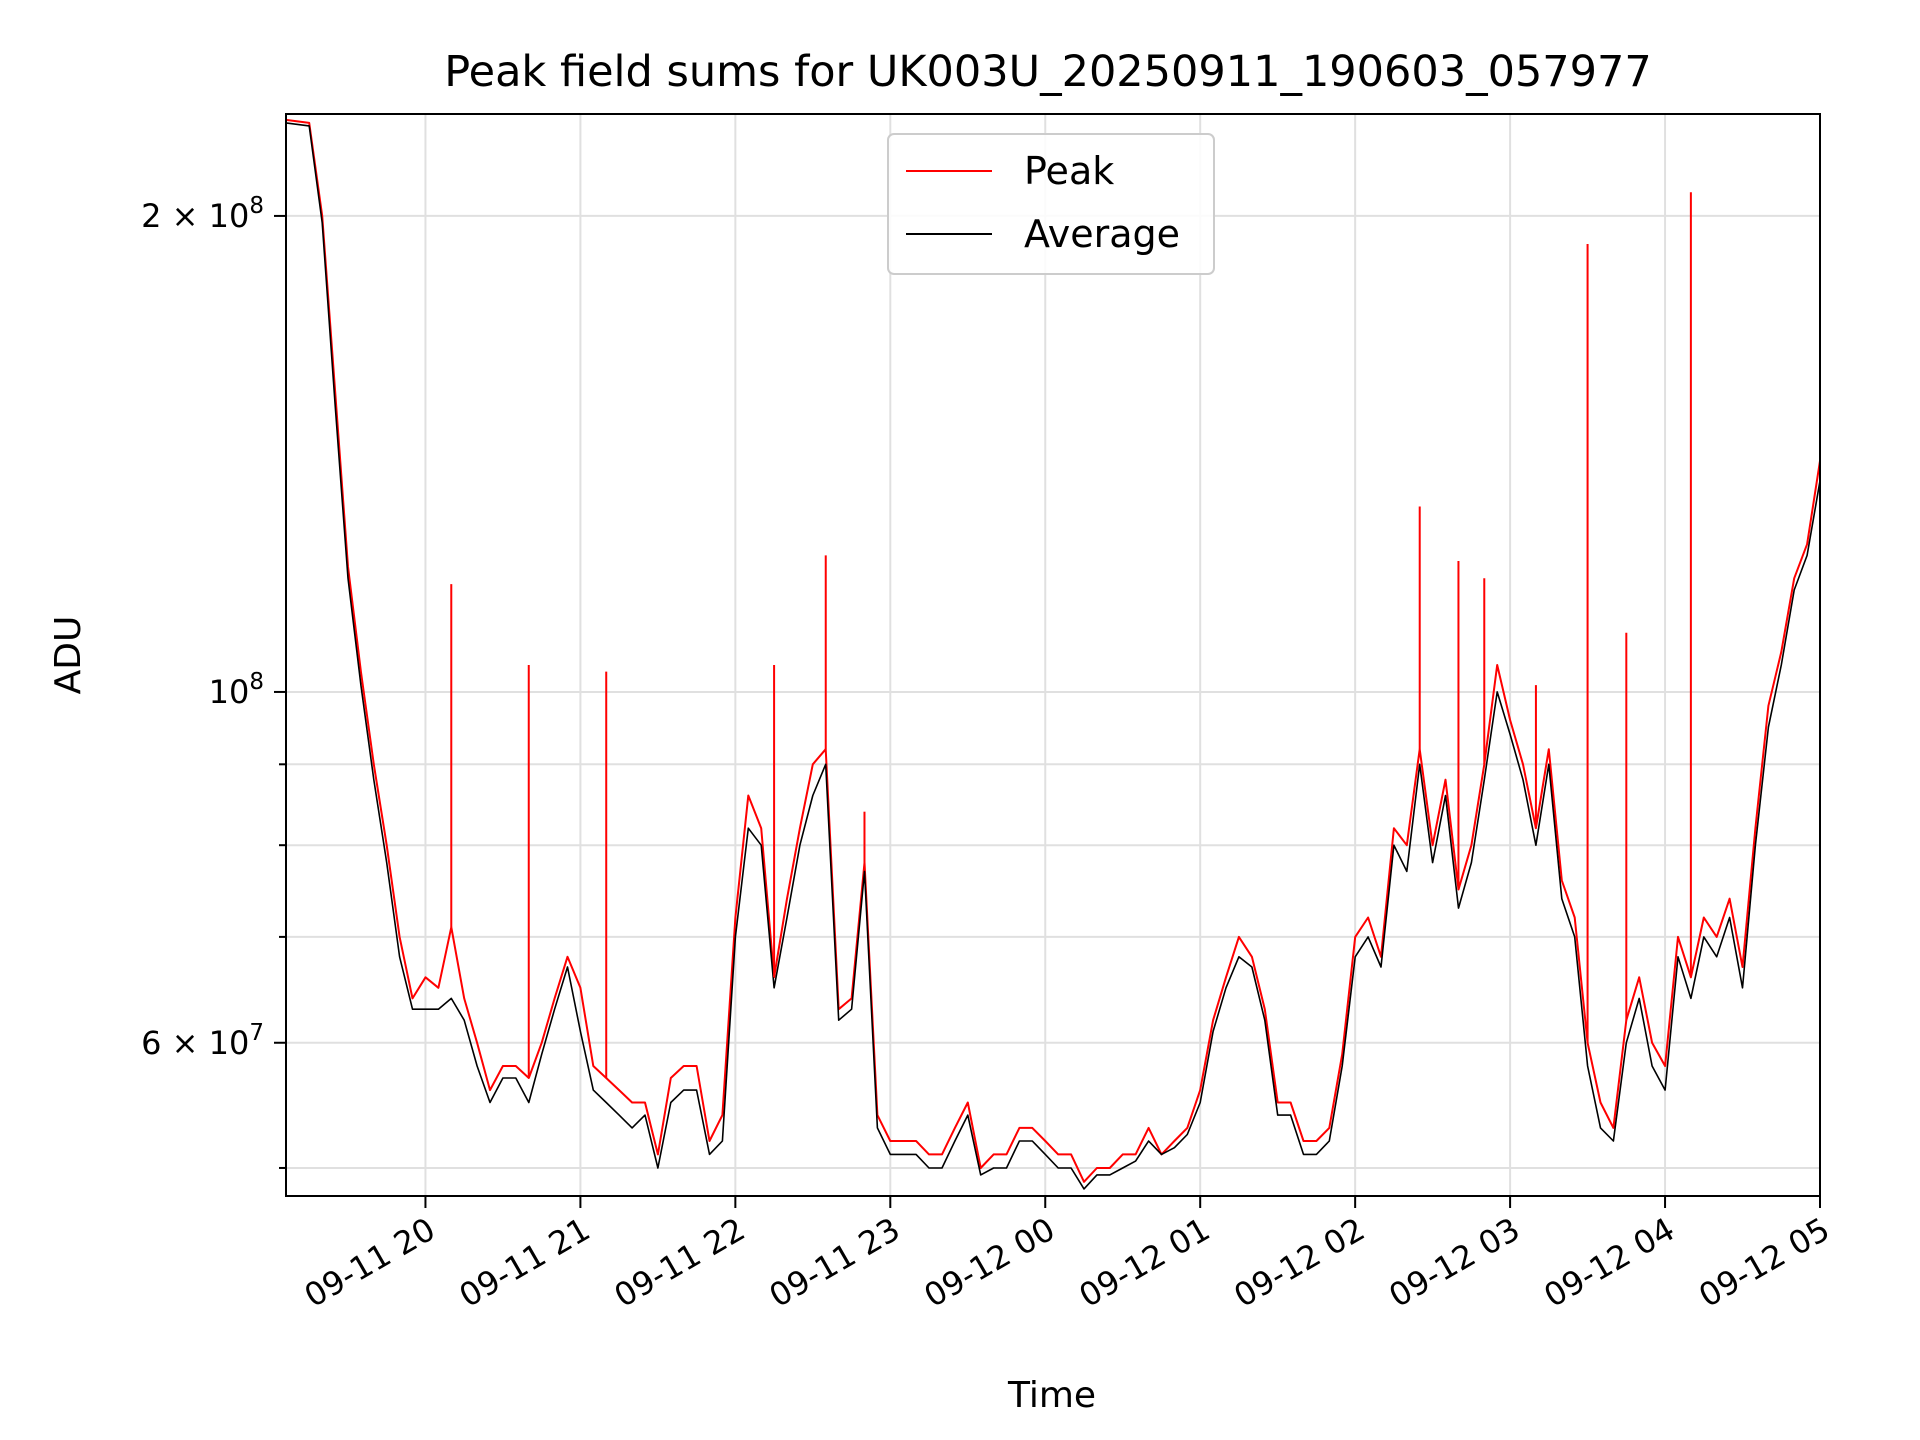 The image size is (1920, 1440). I want to click on y-axis-ticks: 108 2 × 108 6 × 107, so click(213, 681).